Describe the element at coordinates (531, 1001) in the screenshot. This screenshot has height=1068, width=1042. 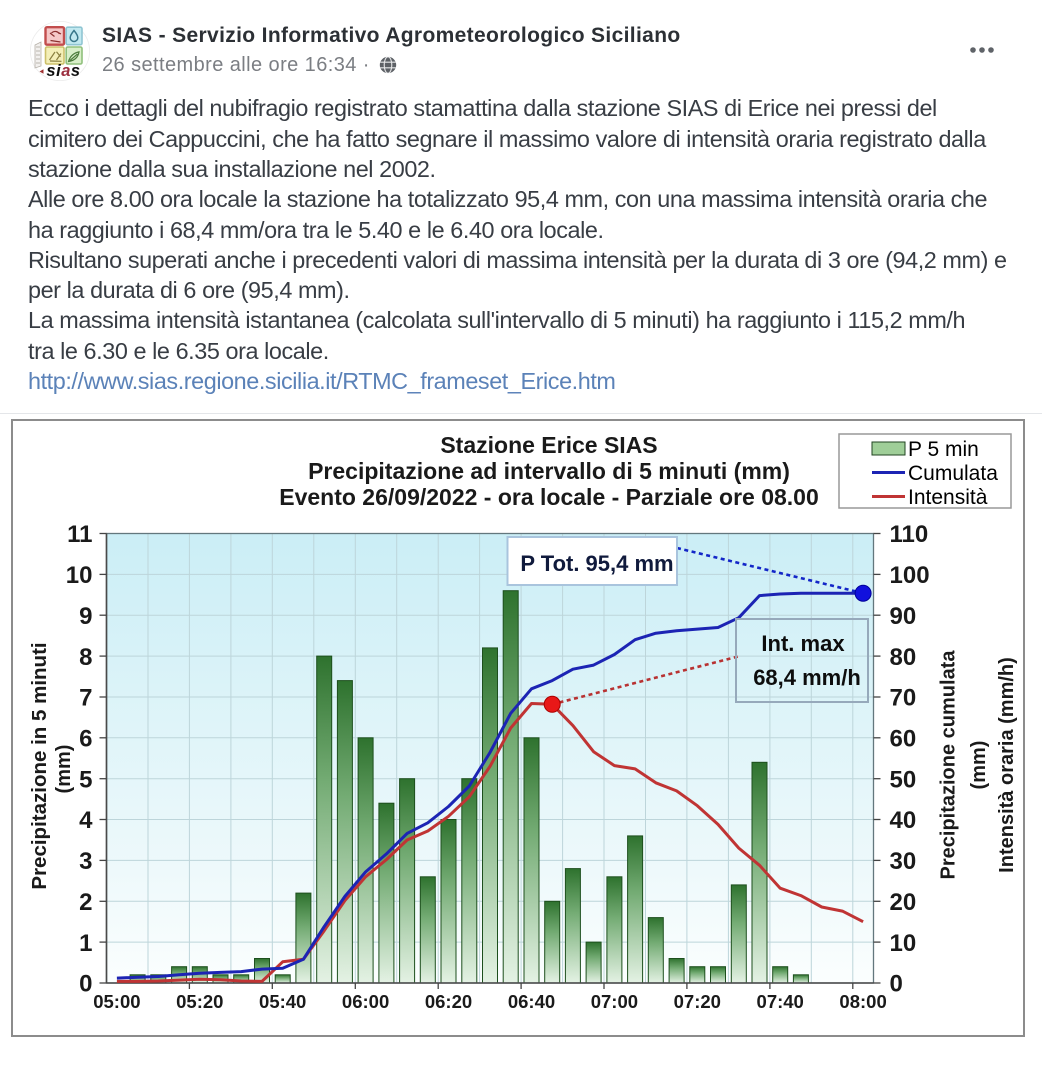
I see `svg-text: 06:40` at that location.